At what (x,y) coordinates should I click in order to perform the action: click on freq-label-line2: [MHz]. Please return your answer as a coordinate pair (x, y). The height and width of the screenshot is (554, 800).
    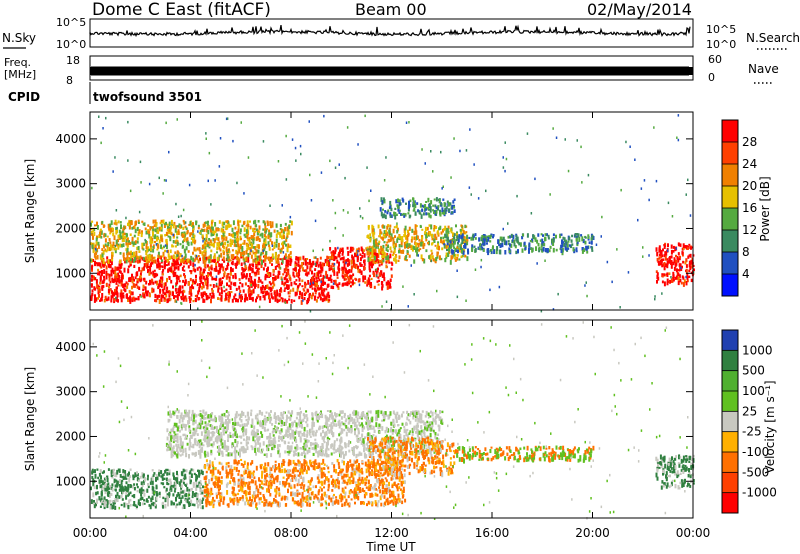
    Looking at the image, I should click on (20, 74).